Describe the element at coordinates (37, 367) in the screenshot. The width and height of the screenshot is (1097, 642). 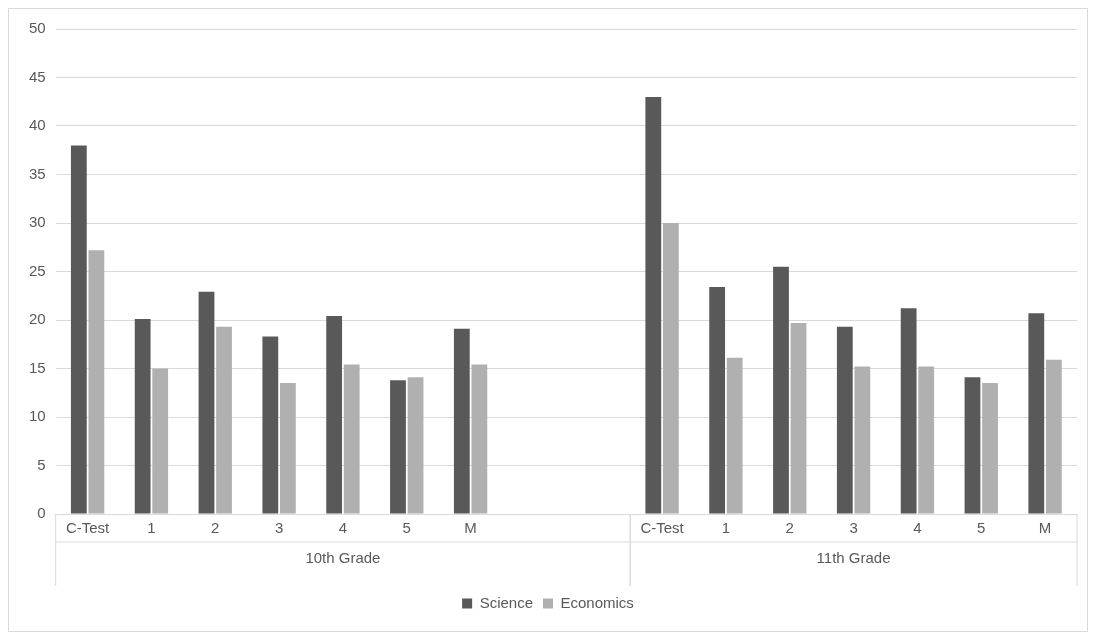
I see `y-tick-label: 15` at that location.